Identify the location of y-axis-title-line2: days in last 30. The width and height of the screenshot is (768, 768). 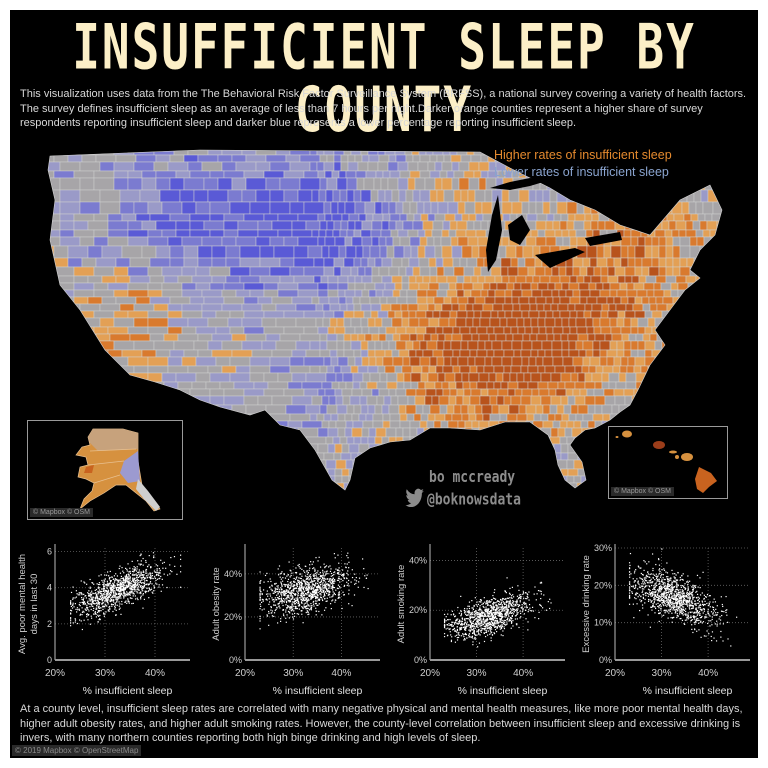
(34, 604).